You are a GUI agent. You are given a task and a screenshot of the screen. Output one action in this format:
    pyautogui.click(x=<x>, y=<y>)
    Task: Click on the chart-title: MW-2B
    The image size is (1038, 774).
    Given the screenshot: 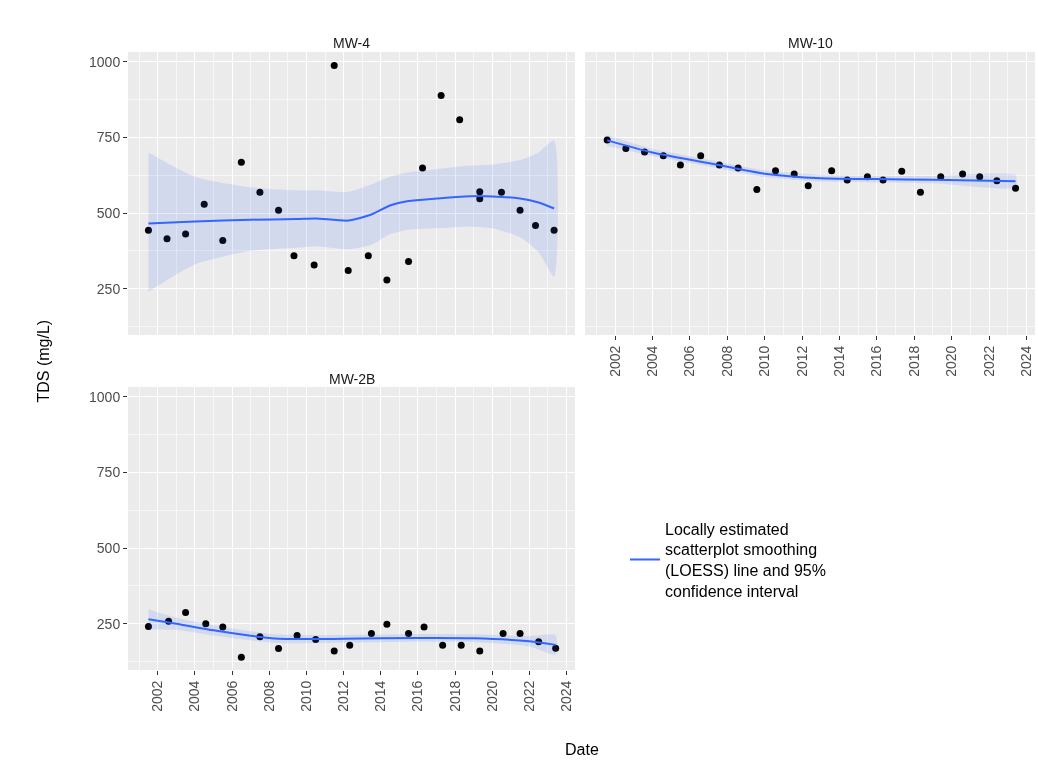 What is the action you would take?
    pyautogui.click(x=352, y=379)
    